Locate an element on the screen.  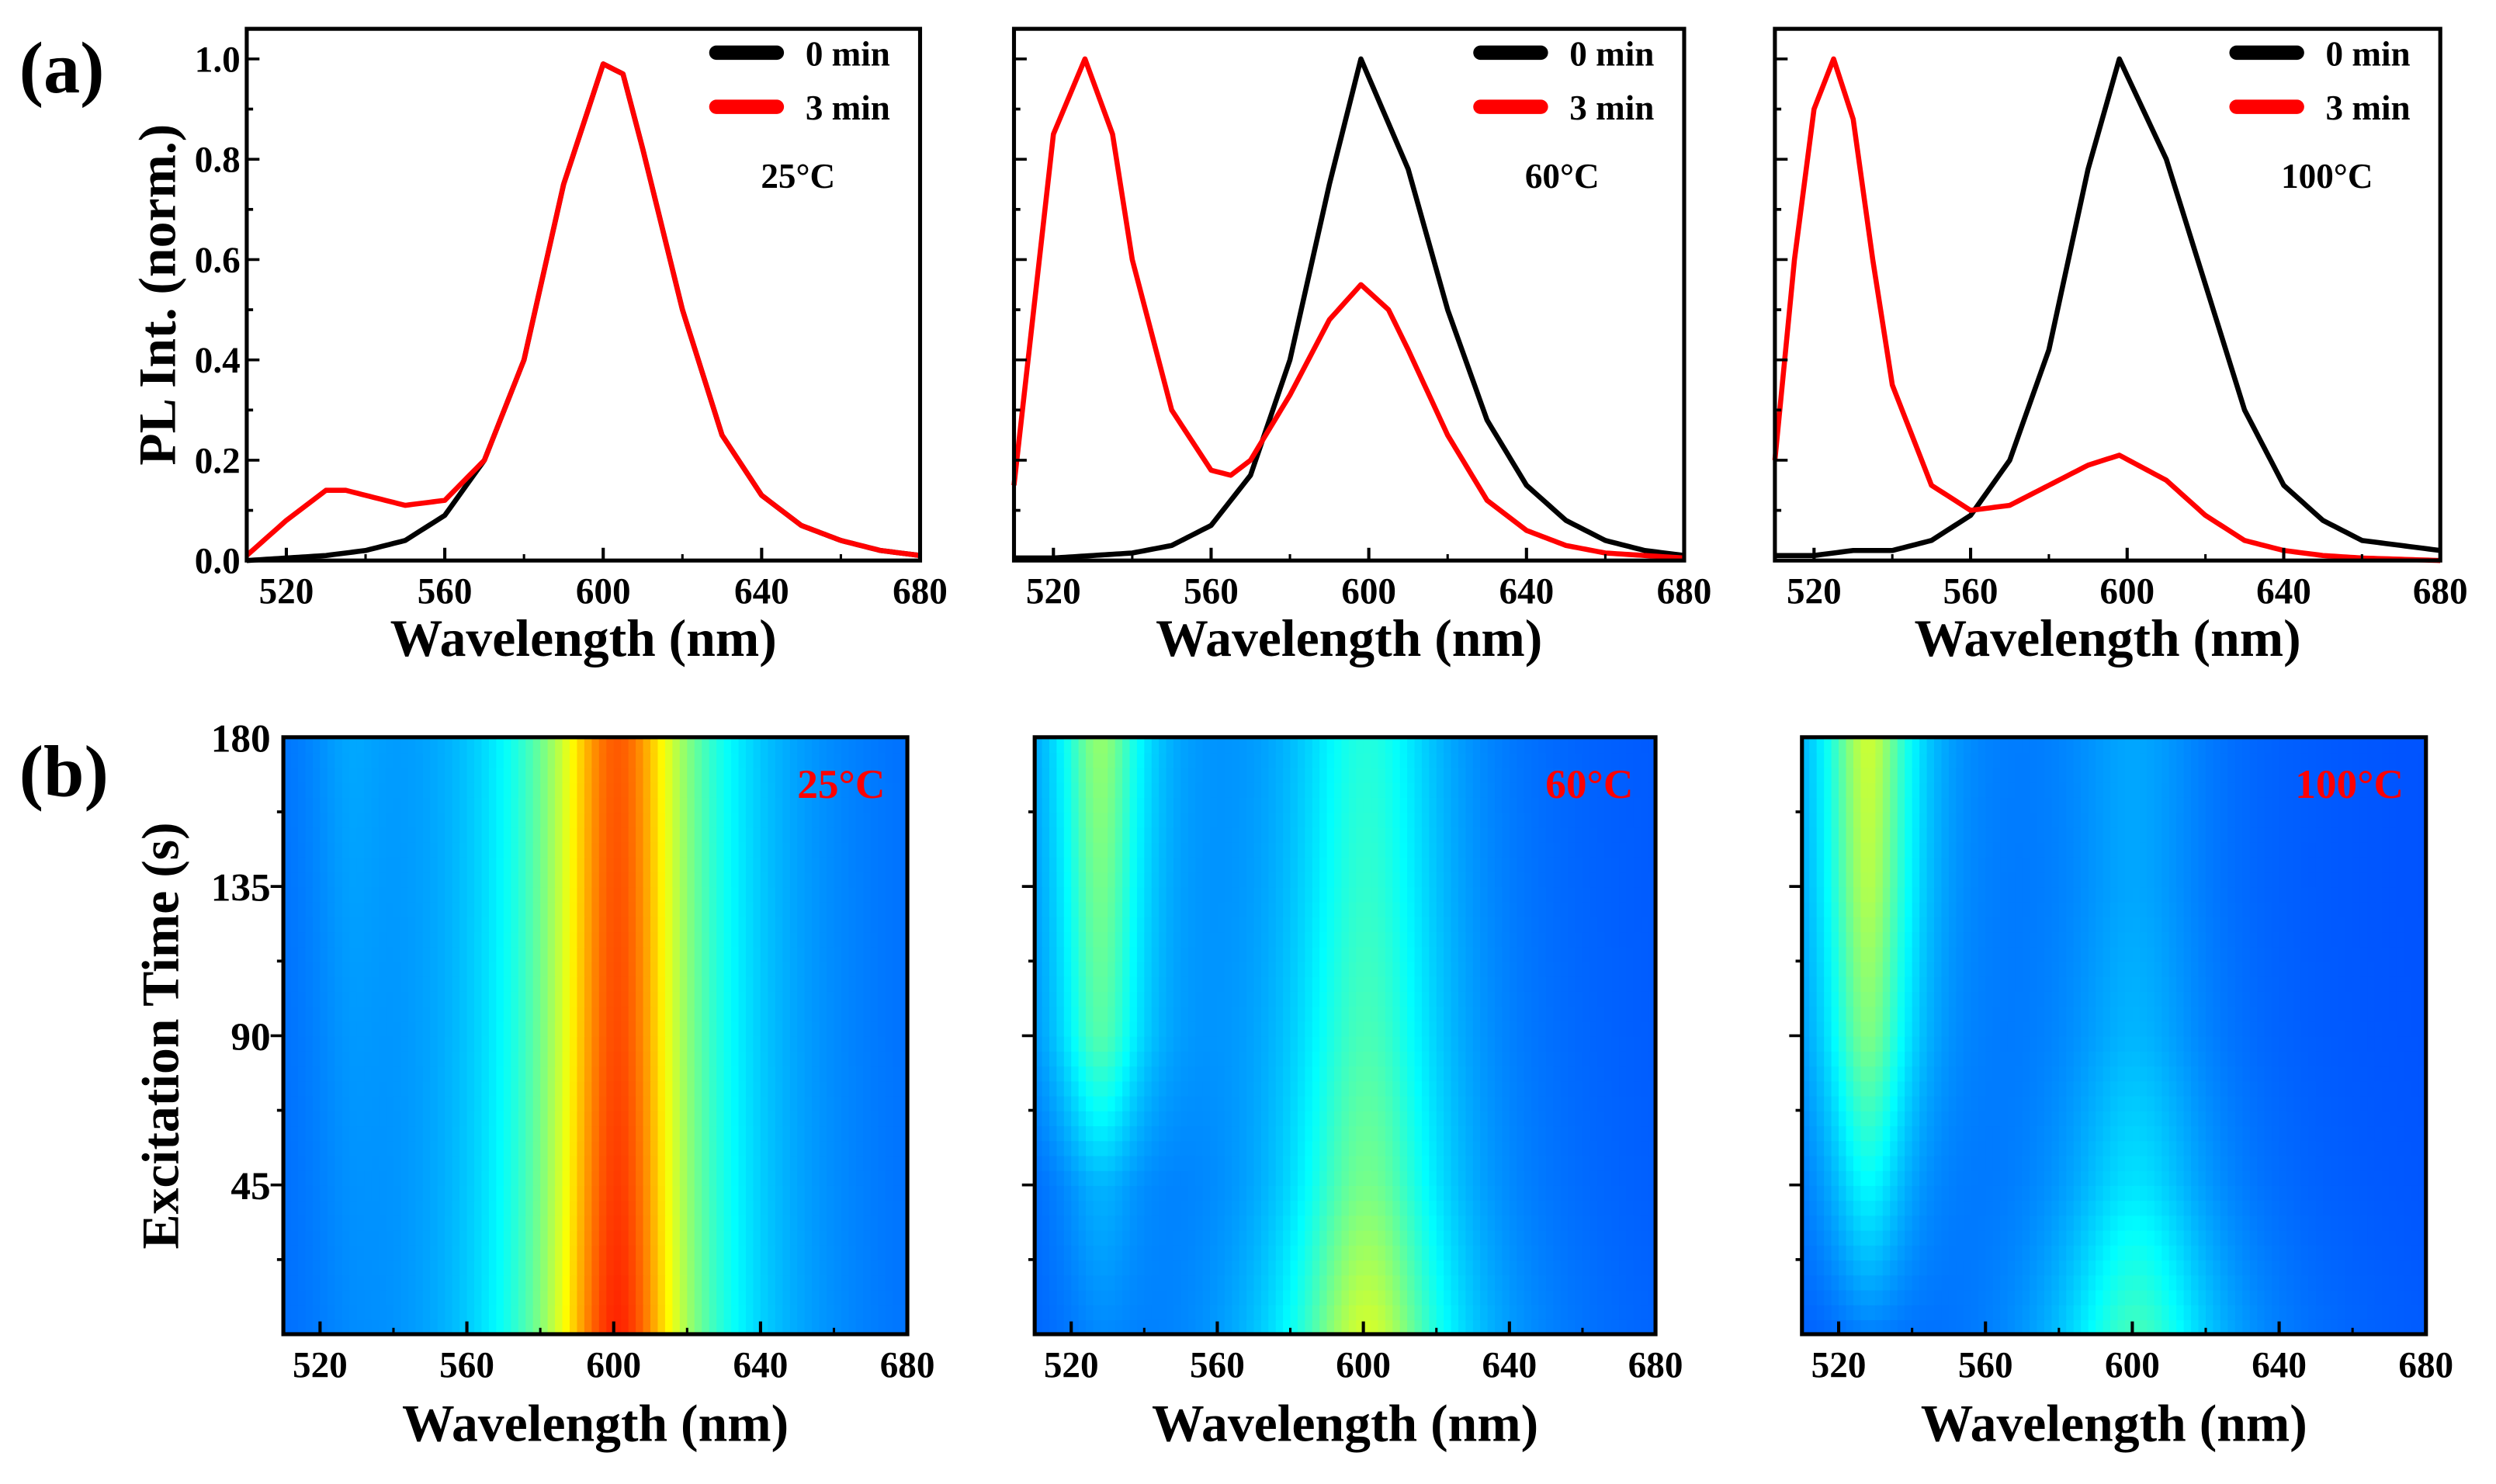
x-tick-label: 680 is located at coordinates (1685, 592).